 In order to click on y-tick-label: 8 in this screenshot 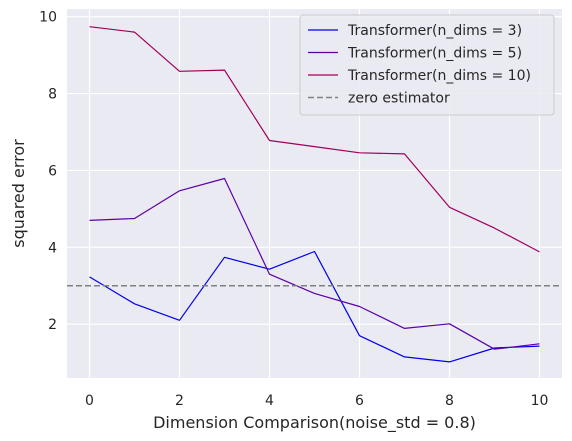, I will do `click(52, 95)`.